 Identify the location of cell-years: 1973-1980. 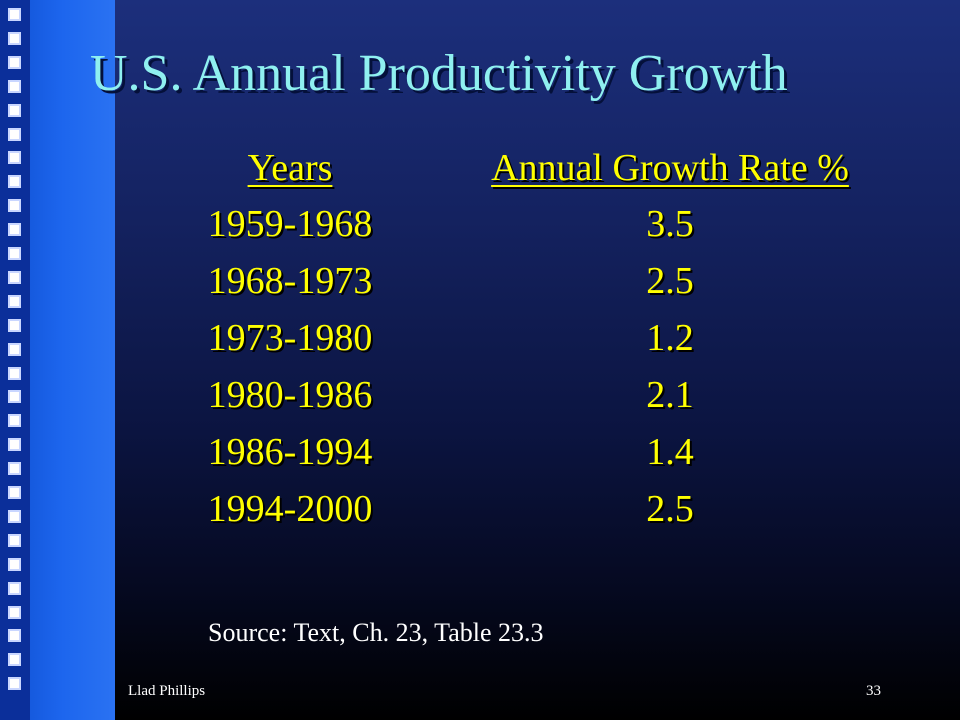
(290, 337).